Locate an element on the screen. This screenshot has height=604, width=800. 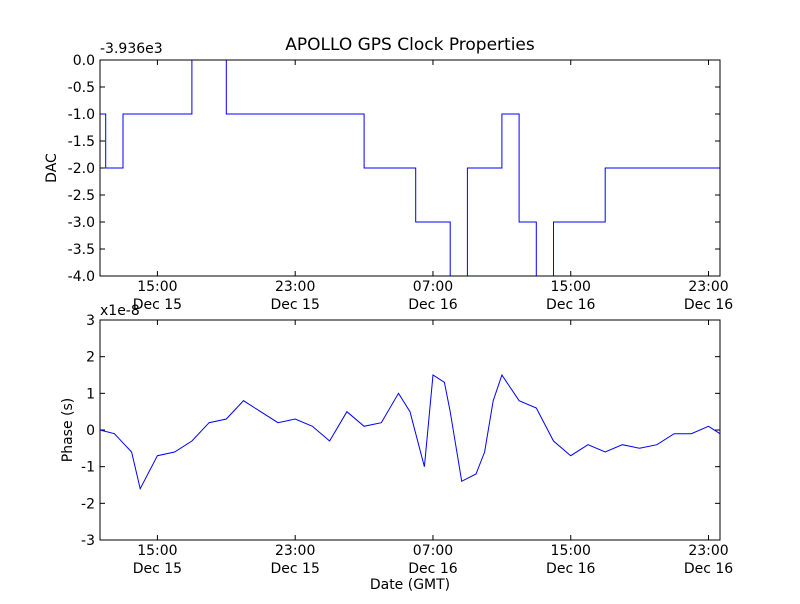
figure-title: APOLLO GPS Clock Properties is located at coordinates (410, 45).